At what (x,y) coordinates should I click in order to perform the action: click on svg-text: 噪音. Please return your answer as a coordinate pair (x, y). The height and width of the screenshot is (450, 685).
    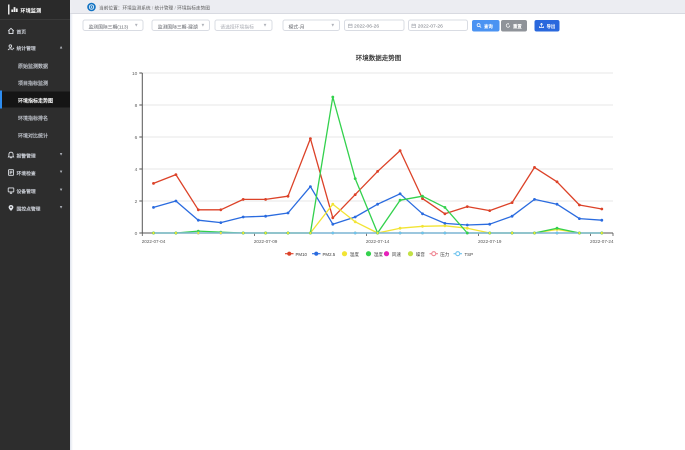
    Looking at the image, I should click on (421, 254).